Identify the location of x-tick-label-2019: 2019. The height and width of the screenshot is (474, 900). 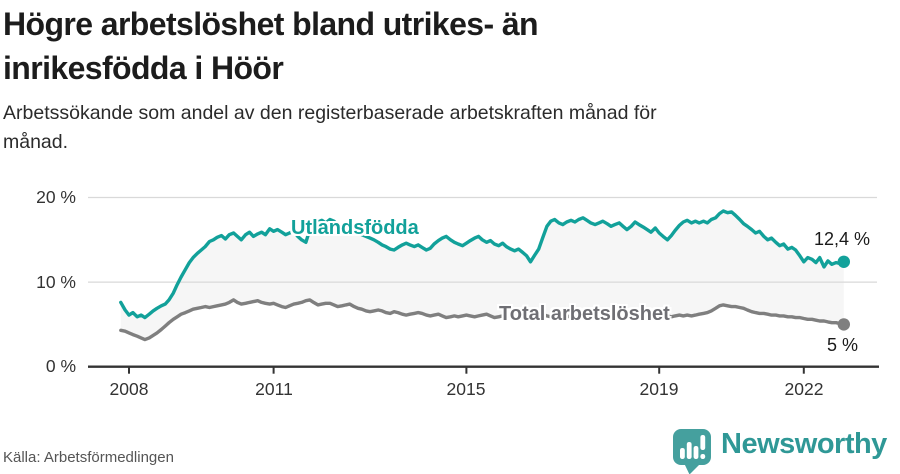
(659, 389).